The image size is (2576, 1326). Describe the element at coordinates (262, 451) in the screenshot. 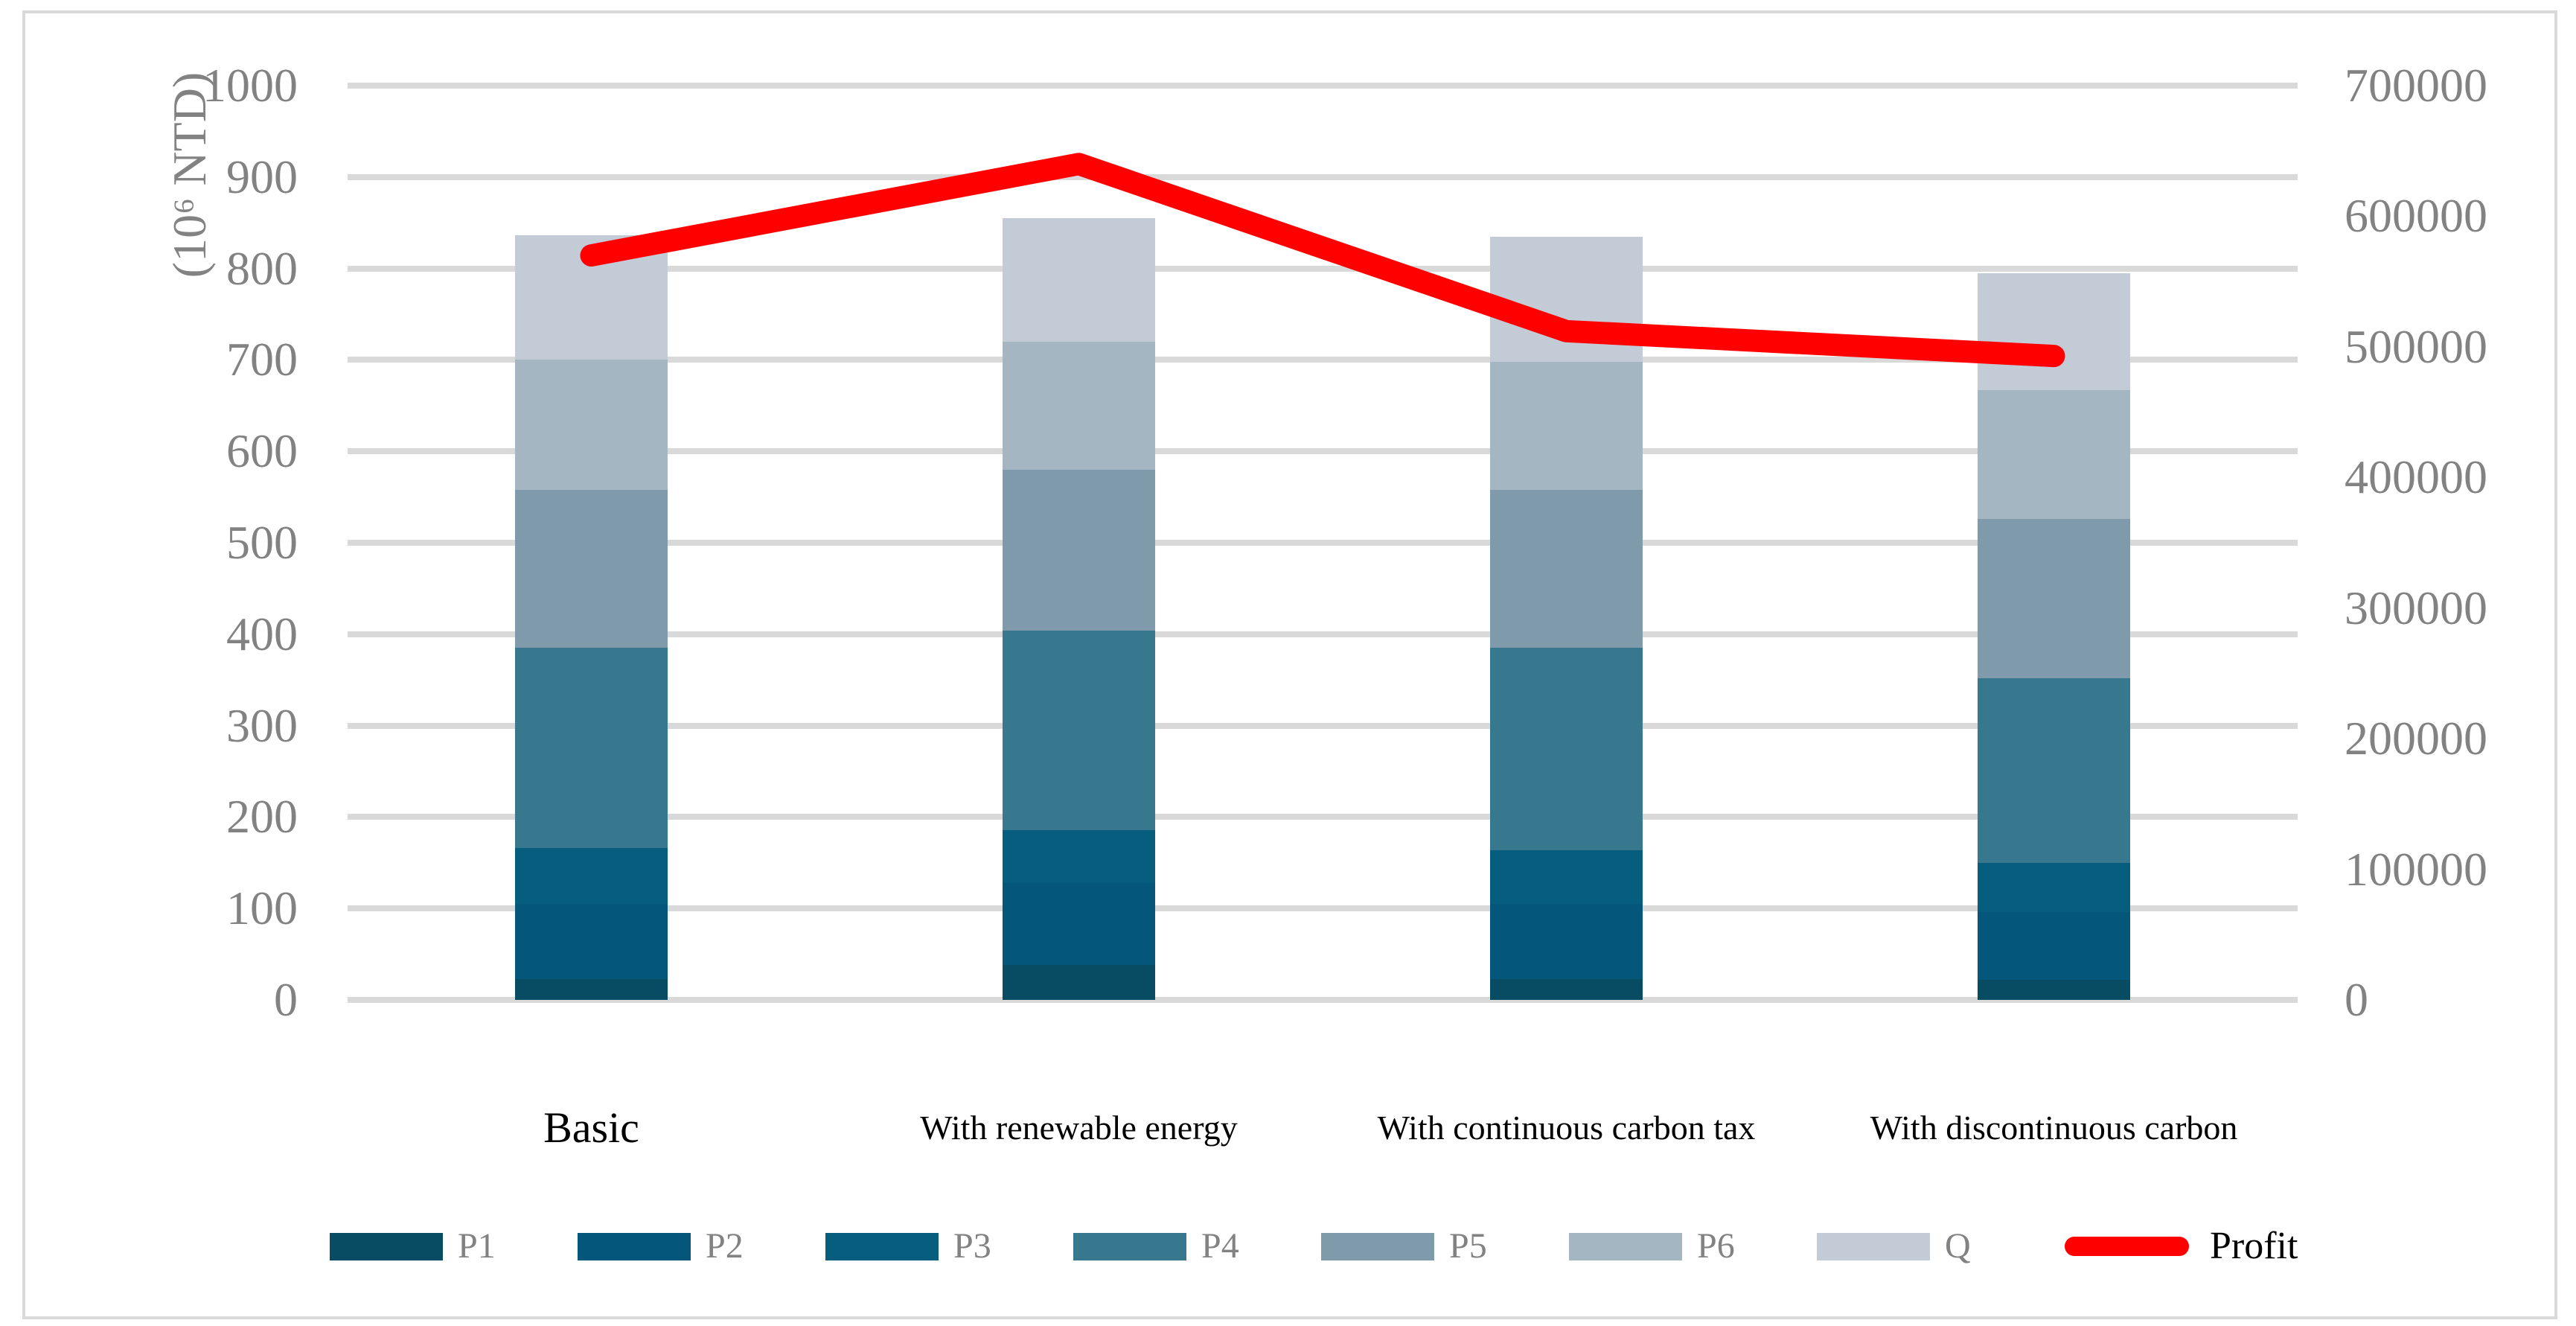

I see `left-axis-tick: 600` at that location.